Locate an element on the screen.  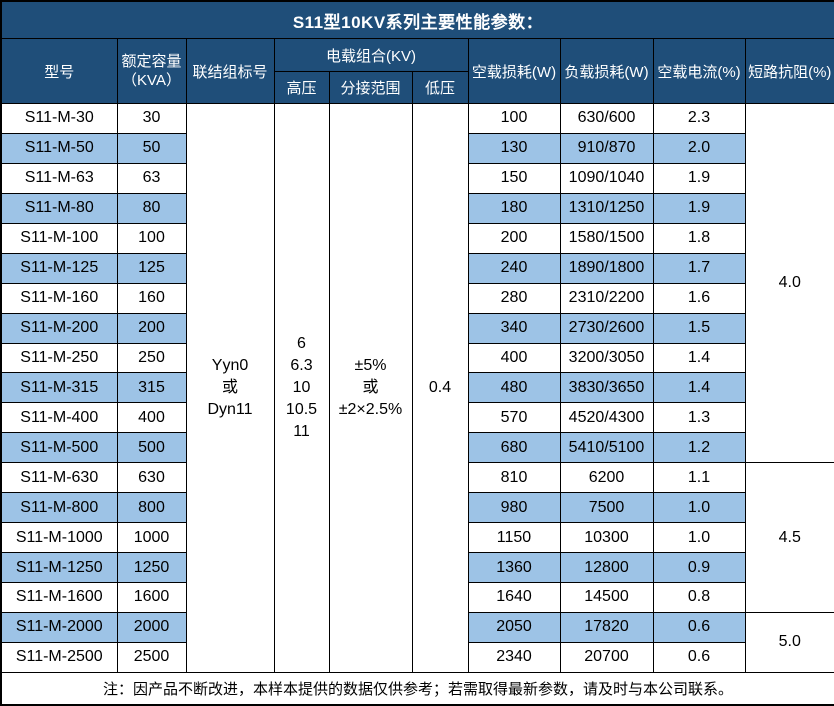
model-cell: S11-M-1000 is located at coordinates (59, 538).